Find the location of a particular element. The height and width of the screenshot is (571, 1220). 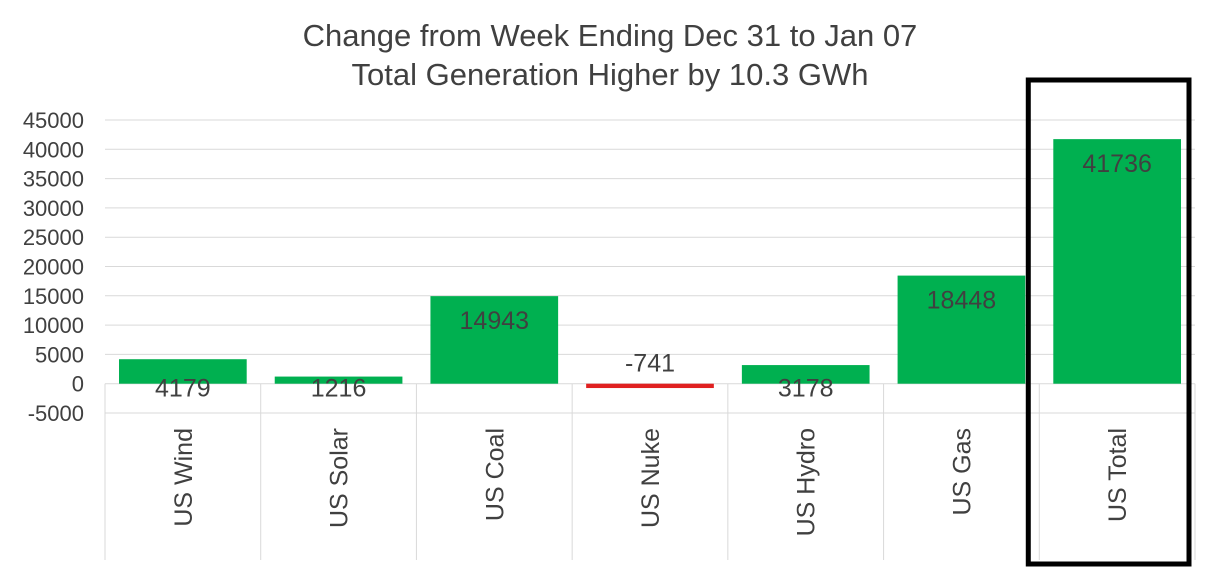

x-tick-label: US Coal is located at coordinates (495, 474).